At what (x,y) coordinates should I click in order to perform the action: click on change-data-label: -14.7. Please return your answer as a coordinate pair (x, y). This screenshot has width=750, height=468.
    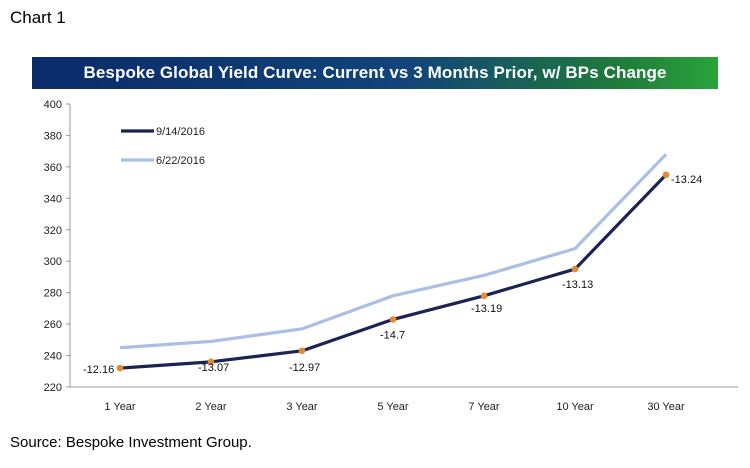
    Looking at the image, I should click on (392, 335).